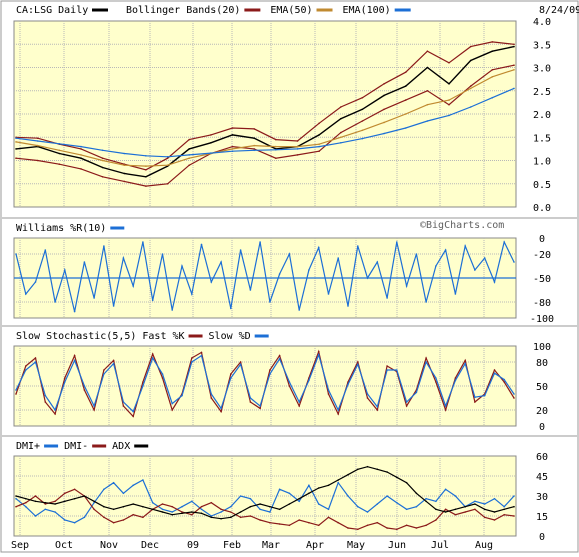 This screenshot has width=579, height=557. I want to click on ytick-3-1: 45, so click(542, 477).